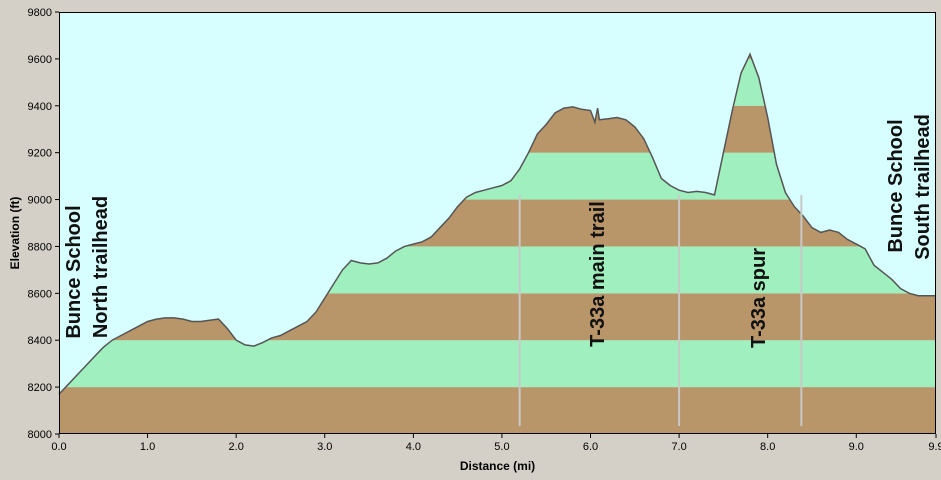 The width and height of the screenshot is (941, 480). I want to click on y-axis: 8000 8200 8400 8600 8800 9000 9200 9400 9600 9800, so click(43, 224).